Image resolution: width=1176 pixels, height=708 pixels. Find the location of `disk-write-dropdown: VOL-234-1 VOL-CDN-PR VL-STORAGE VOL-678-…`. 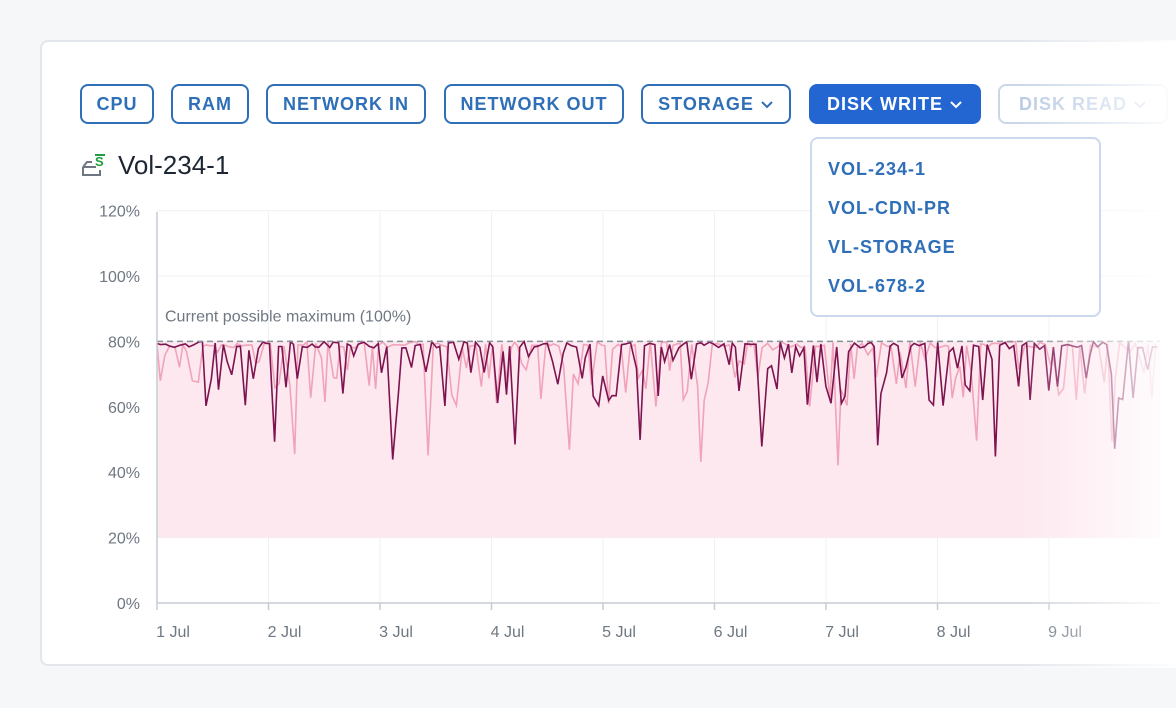

disk-write-dropdown: VOL-234-1 VOL-CDN-PR VL-STORAGE VOL-678-… is located at coordinates (955, 227).